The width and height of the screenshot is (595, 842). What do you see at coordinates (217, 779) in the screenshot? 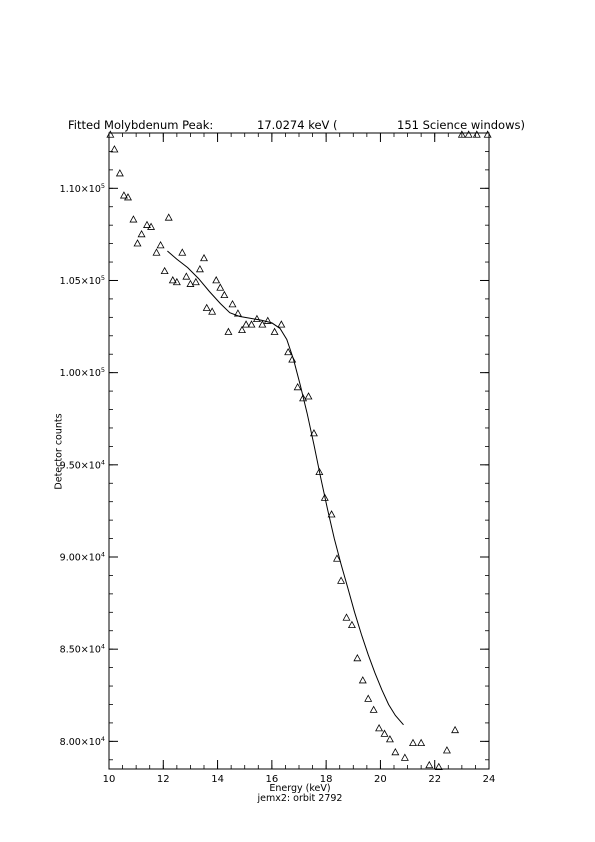
I see `x-tick-label: 14` at bounding box center [217, 779].